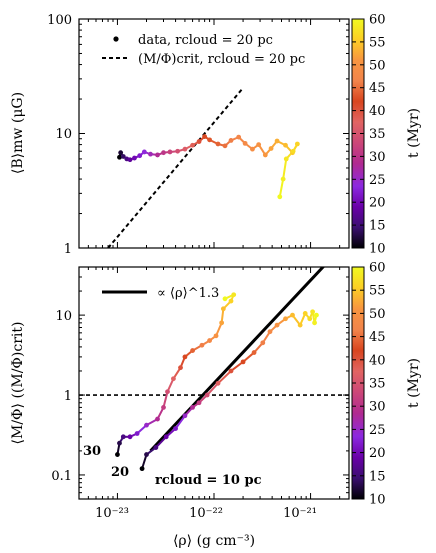 The image size is (436, 553). I want to click on xtick-label: 10⁻²³, so click(112, 513).